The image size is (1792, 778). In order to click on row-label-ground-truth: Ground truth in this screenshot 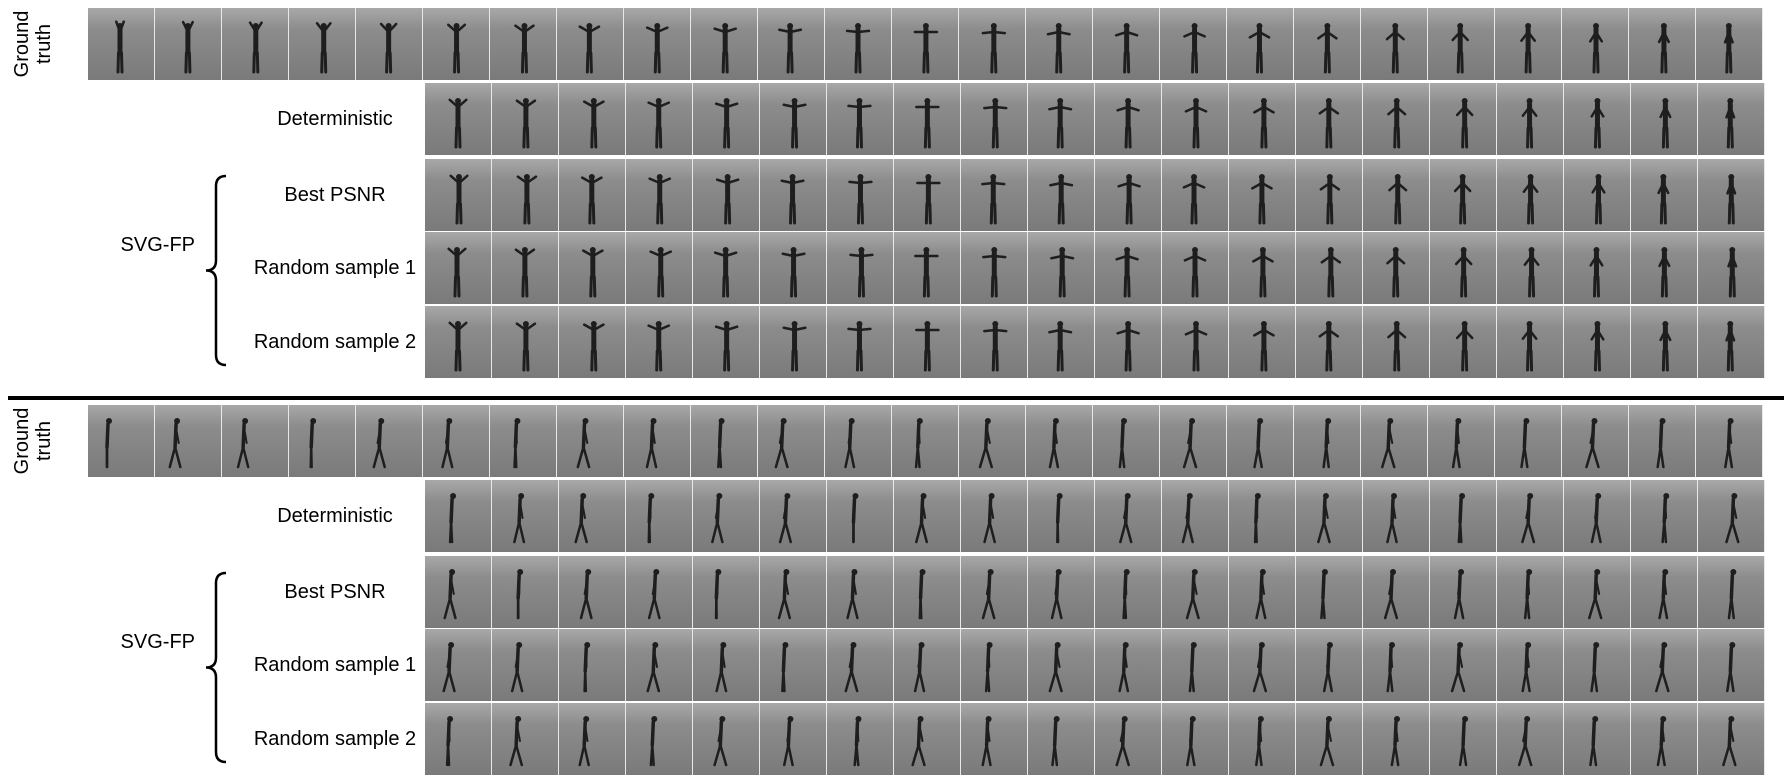, I will do `click(33, 441)`.